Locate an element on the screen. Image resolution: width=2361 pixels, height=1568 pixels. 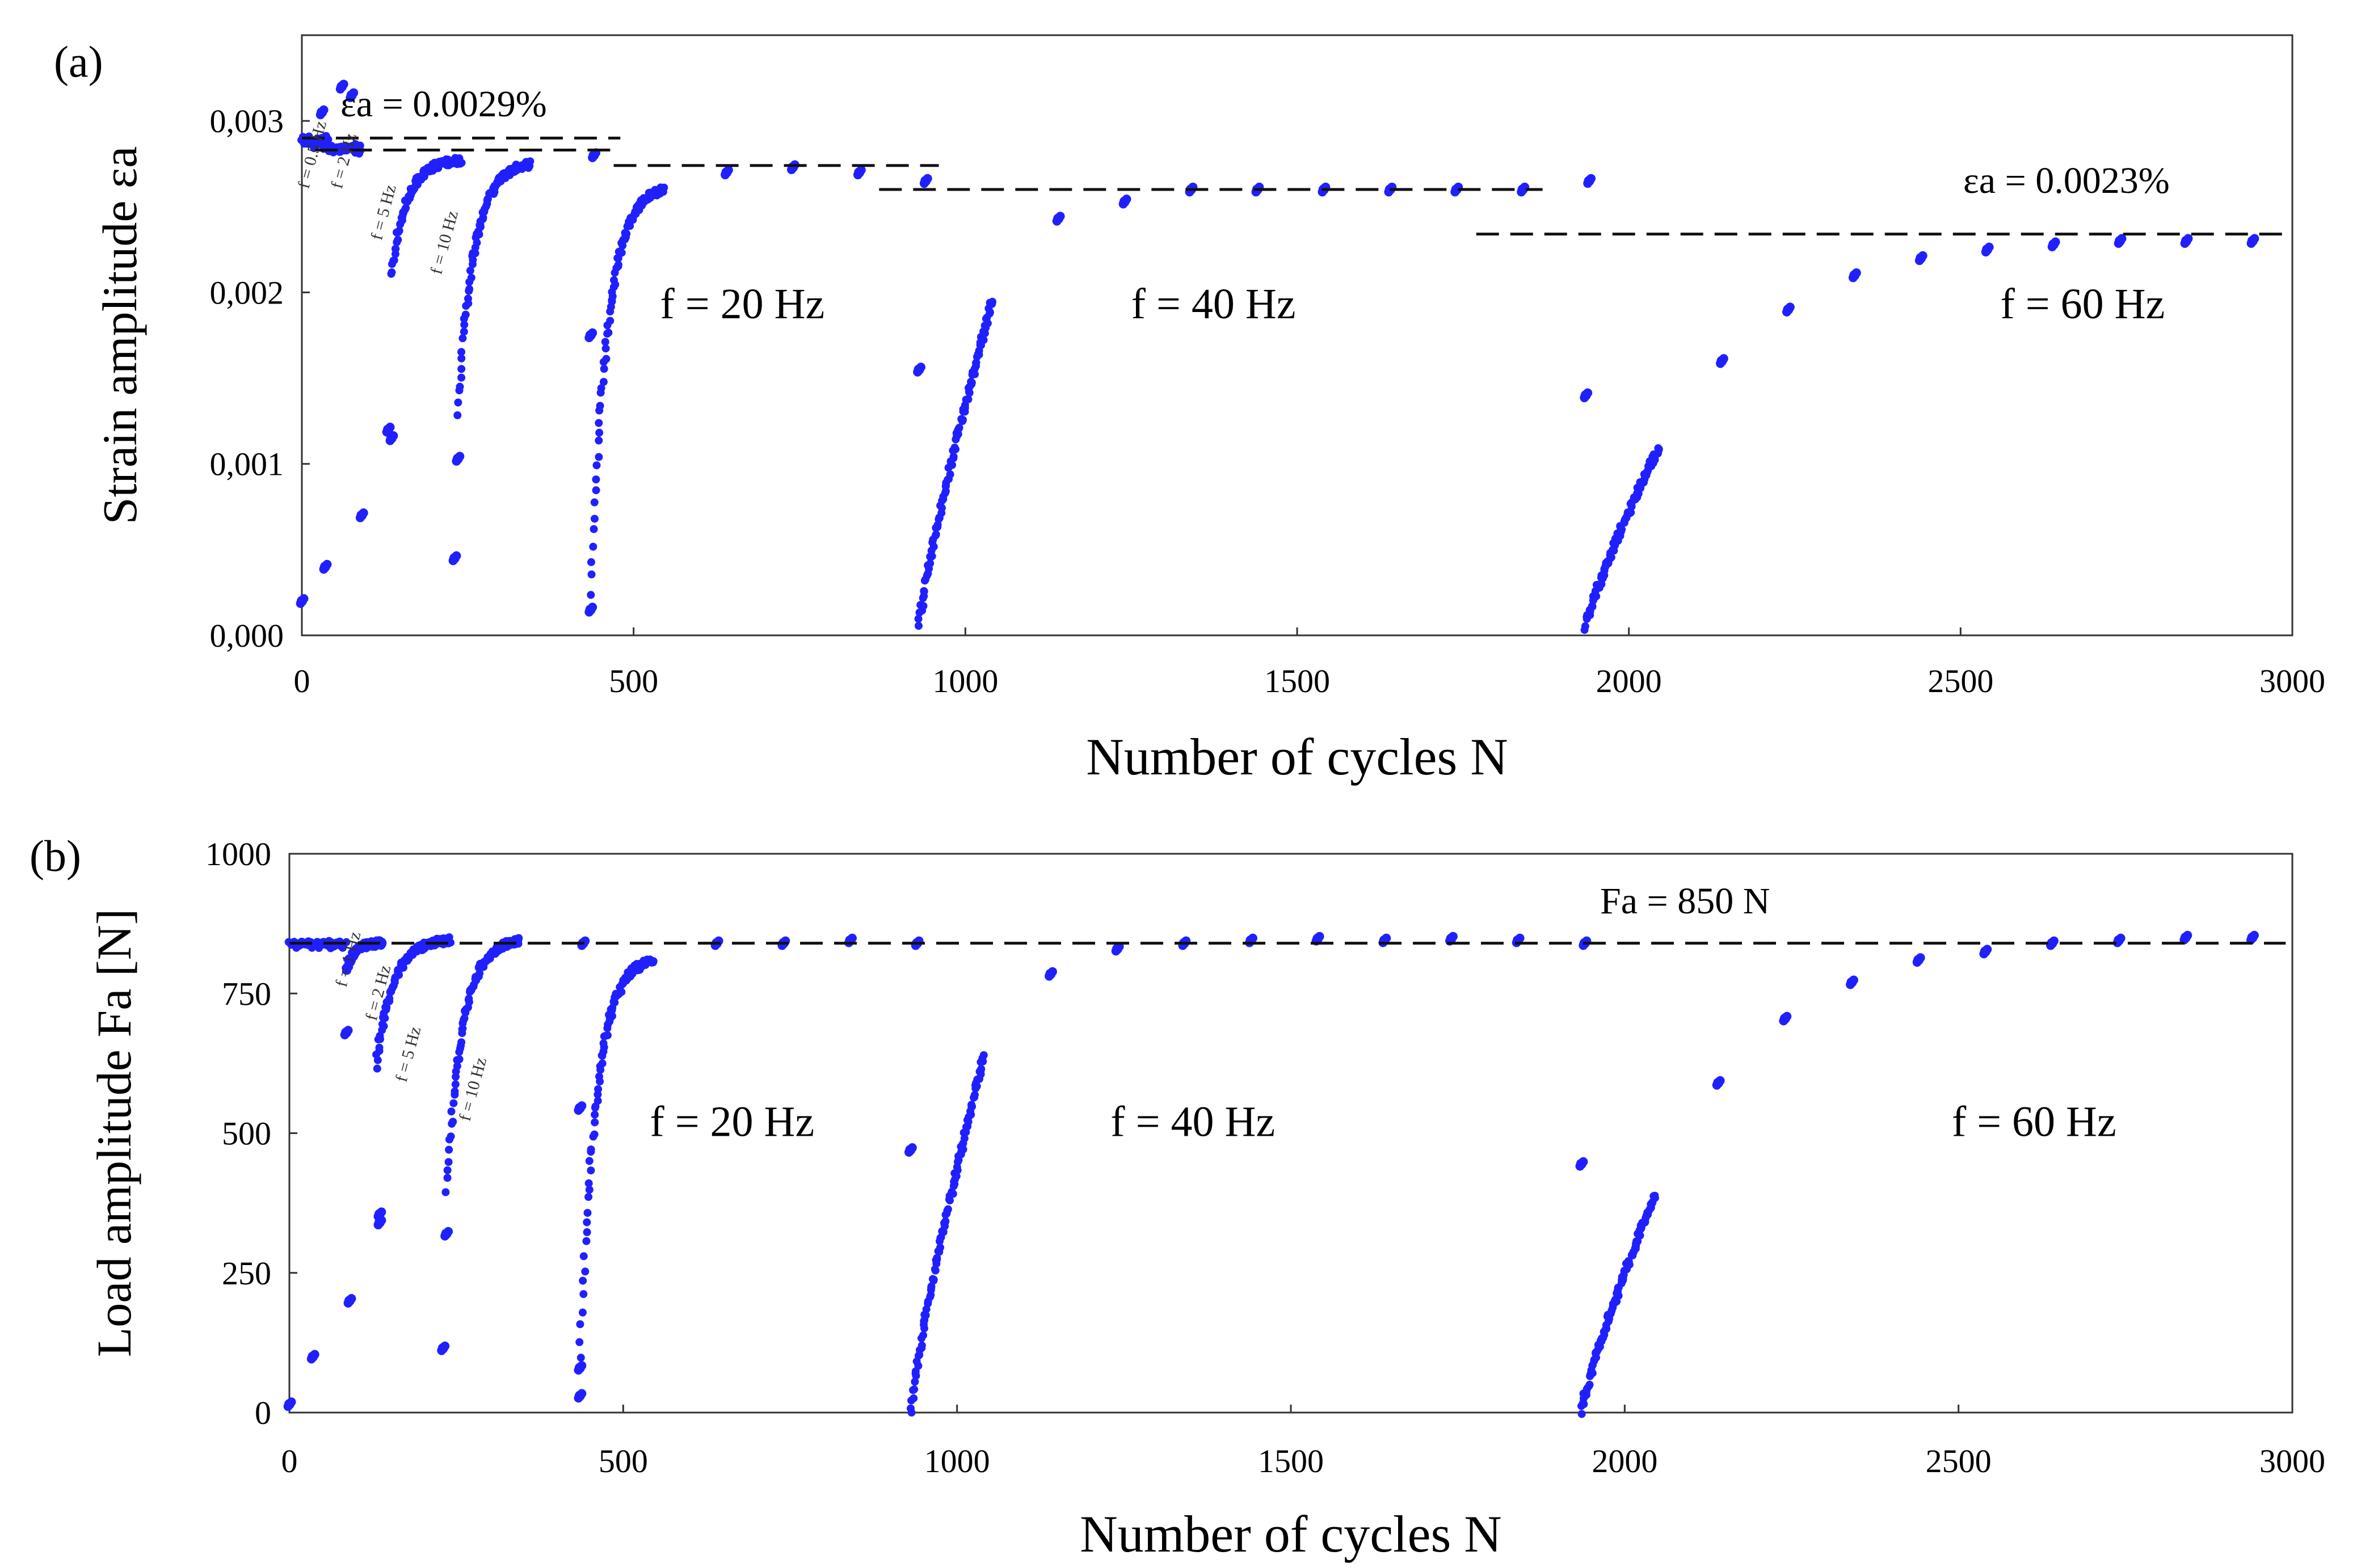
panel-a-letter: (a) is located at coordinates (79, 61).